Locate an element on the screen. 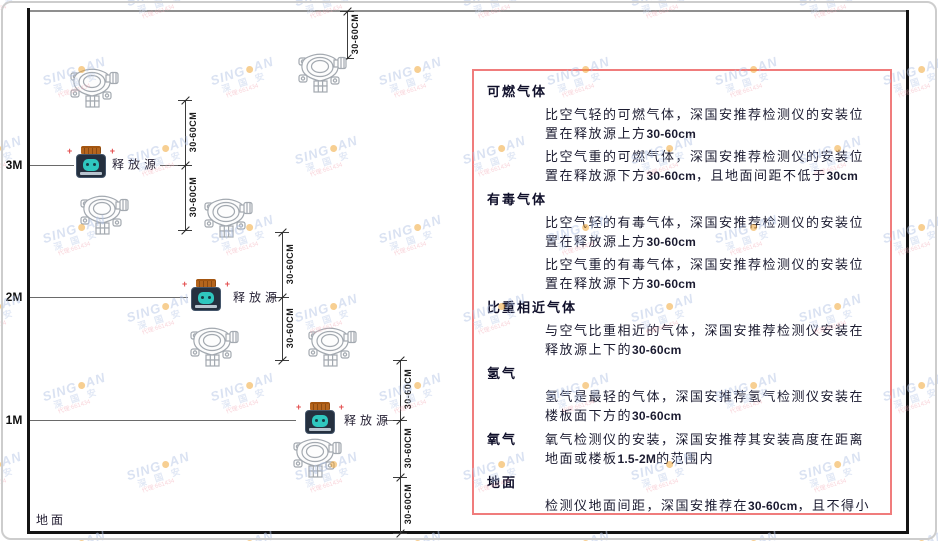 Image resolution: width=938 pixels, height=541 pixels. right-wall-line is located at coordinates (907, 272).